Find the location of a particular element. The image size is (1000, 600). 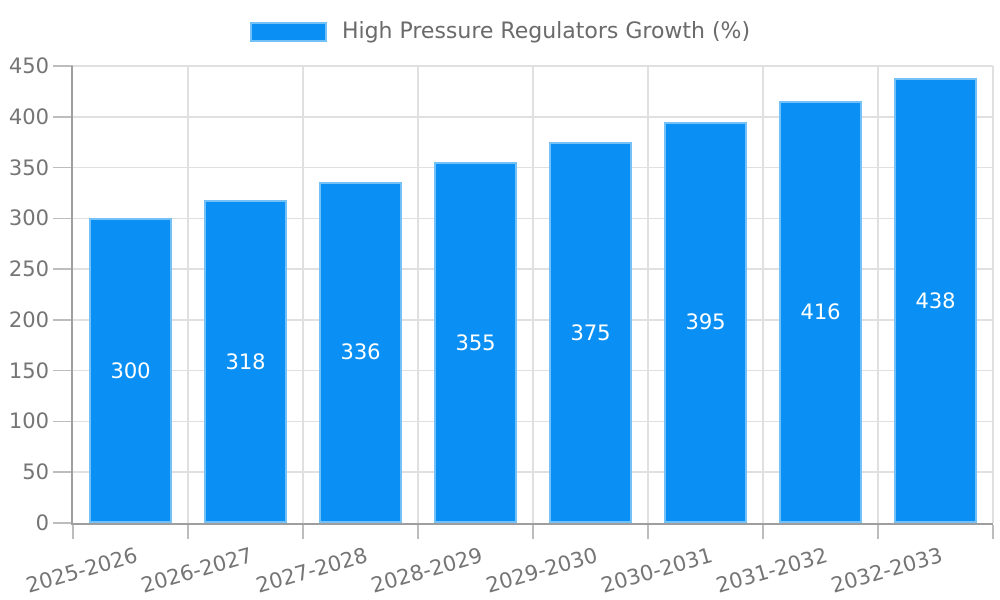

y-axis-tick-label: 300 is located at coordinates (28, 218).